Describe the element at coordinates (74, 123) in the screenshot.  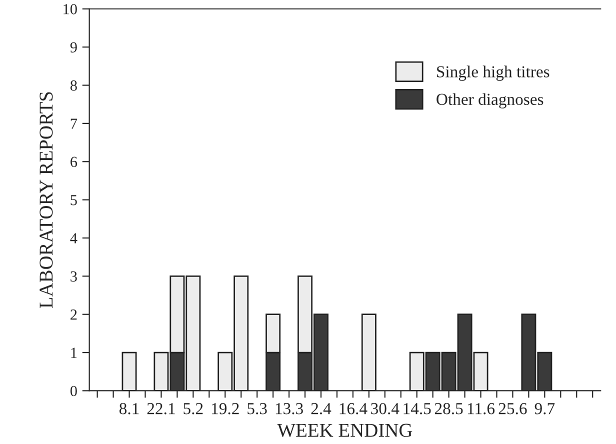
I see `y-tick-label: 7` at that location.